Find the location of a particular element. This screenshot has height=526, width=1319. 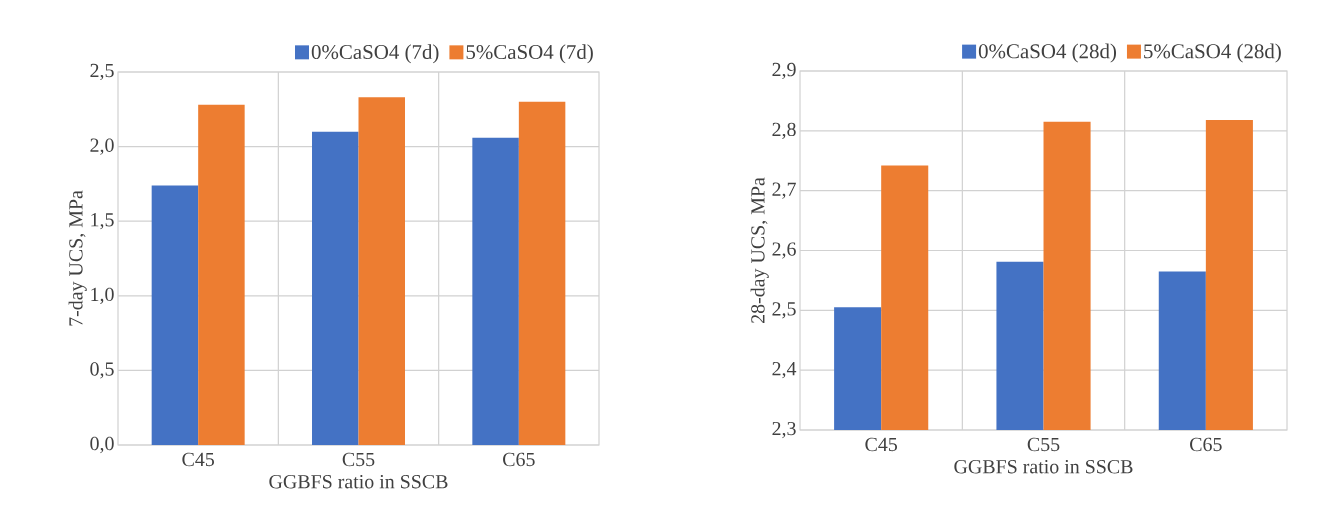

y-tick-label: 2,8 is located at coordinates (784, 130).